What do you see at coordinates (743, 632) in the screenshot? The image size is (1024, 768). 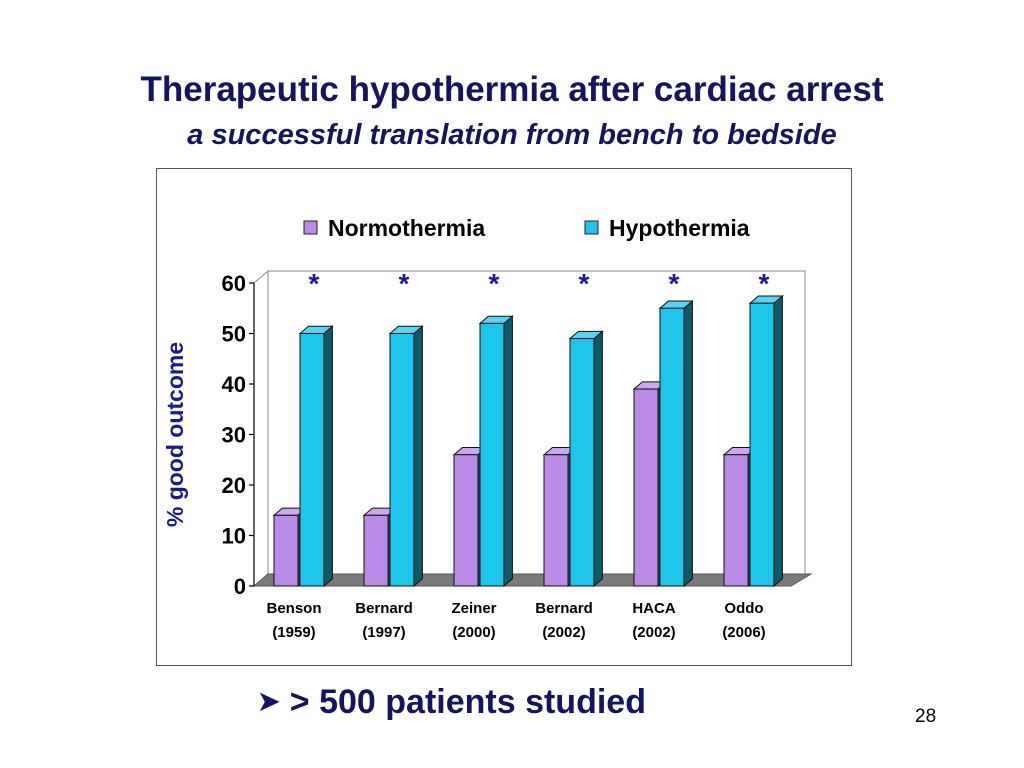 I see `x-category-year: (2006)` at bounding box center [743, 632].